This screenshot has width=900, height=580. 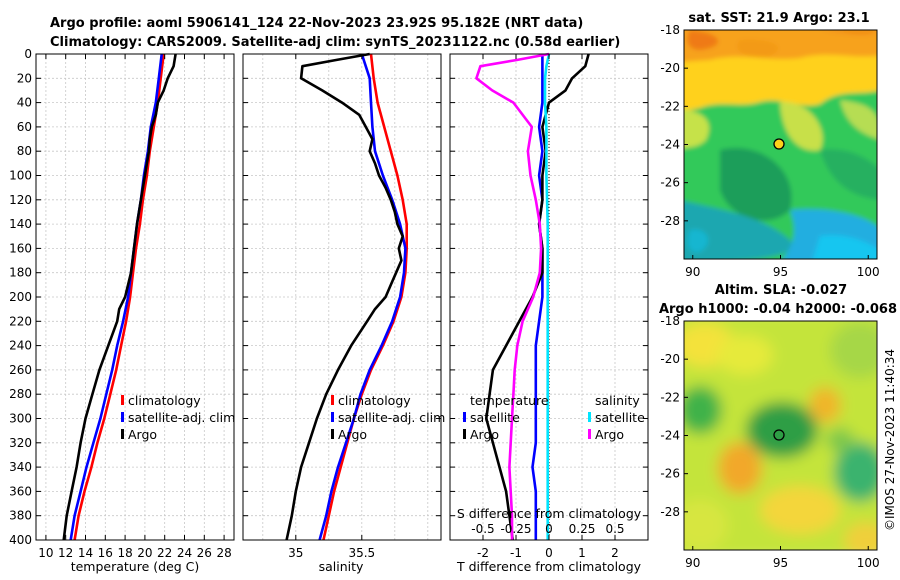 What do you see at coordinates (20, 467) in the screenshot?
I see `y-tick-label: 340` at bounding box center [20, 467].